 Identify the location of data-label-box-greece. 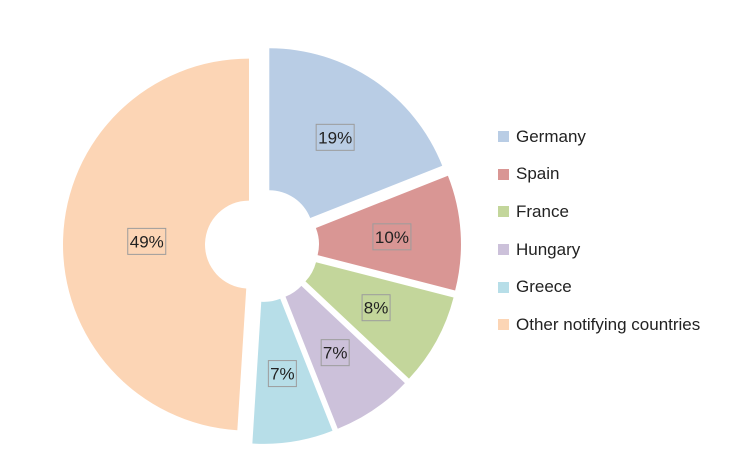
(282, 374).